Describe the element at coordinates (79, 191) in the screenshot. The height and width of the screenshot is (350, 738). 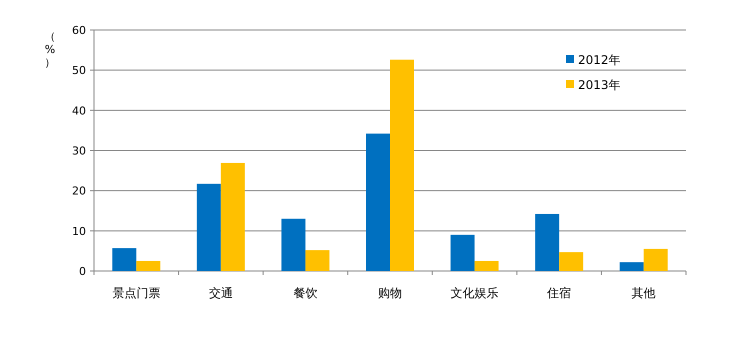
I see `y-tick-label: 20` at that location.